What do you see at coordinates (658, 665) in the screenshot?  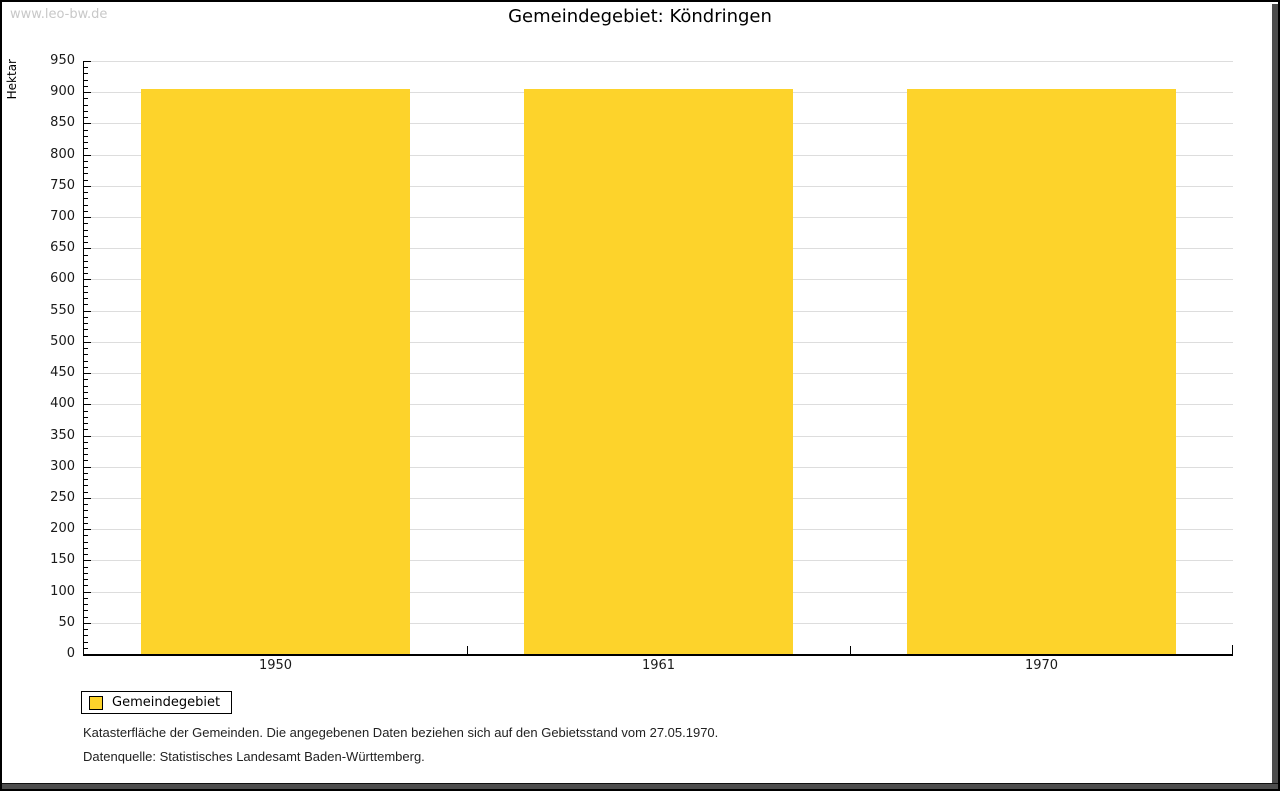 I see `x-tick-label: 1961` at bounding box center [658, 665].